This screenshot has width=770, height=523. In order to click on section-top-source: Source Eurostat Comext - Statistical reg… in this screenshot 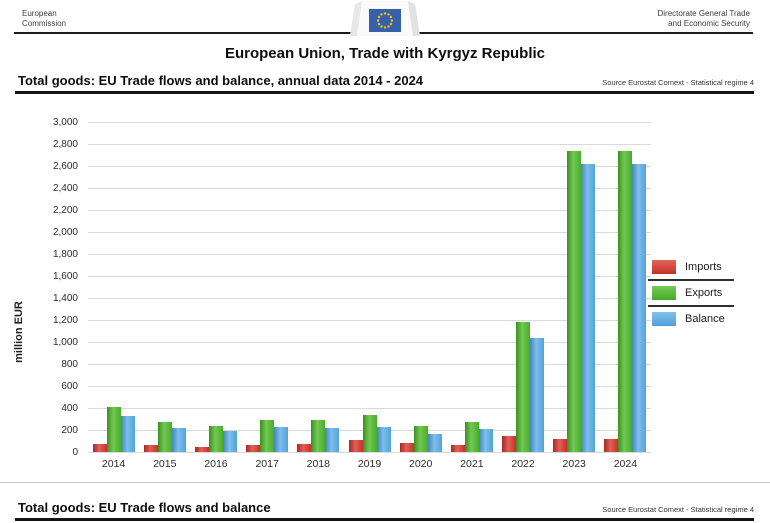, I will do `click(678, 82)`.